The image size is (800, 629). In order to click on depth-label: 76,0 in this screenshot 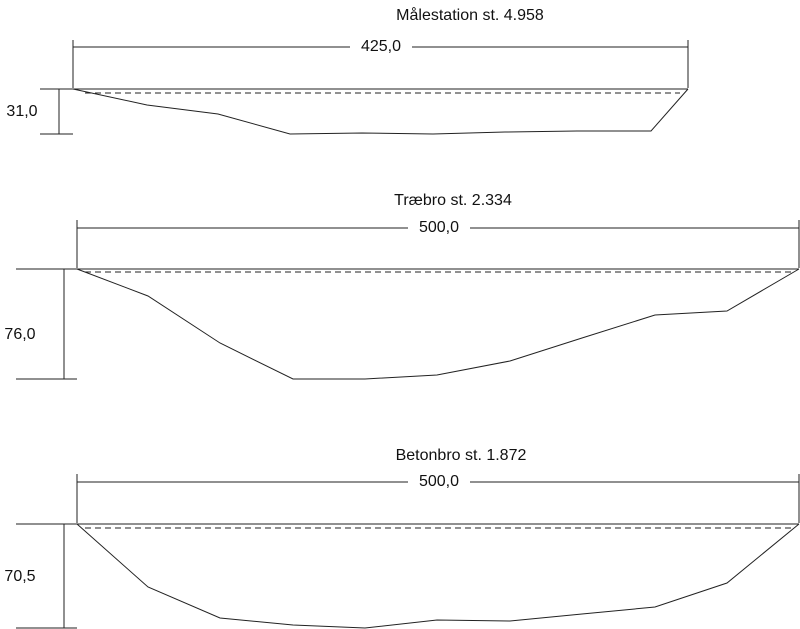, I will do `click(19, 334)`.